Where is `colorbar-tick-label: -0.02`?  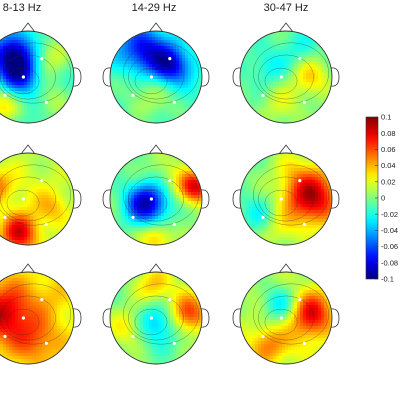
colorbar-tick-label: -0.02 is located at coordinates (389, 214).